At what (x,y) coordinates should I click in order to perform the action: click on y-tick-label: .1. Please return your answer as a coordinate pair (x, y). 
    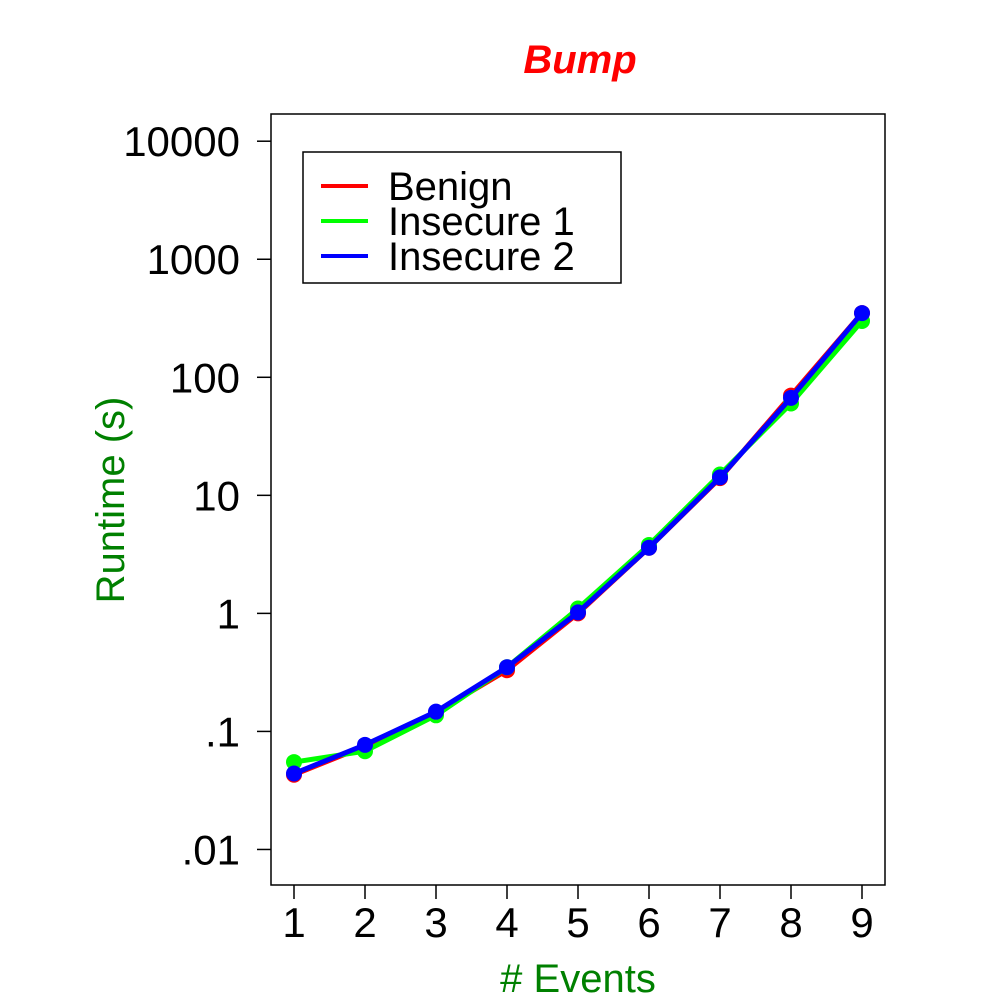
    Looking at the image, I should click on (222, 731).